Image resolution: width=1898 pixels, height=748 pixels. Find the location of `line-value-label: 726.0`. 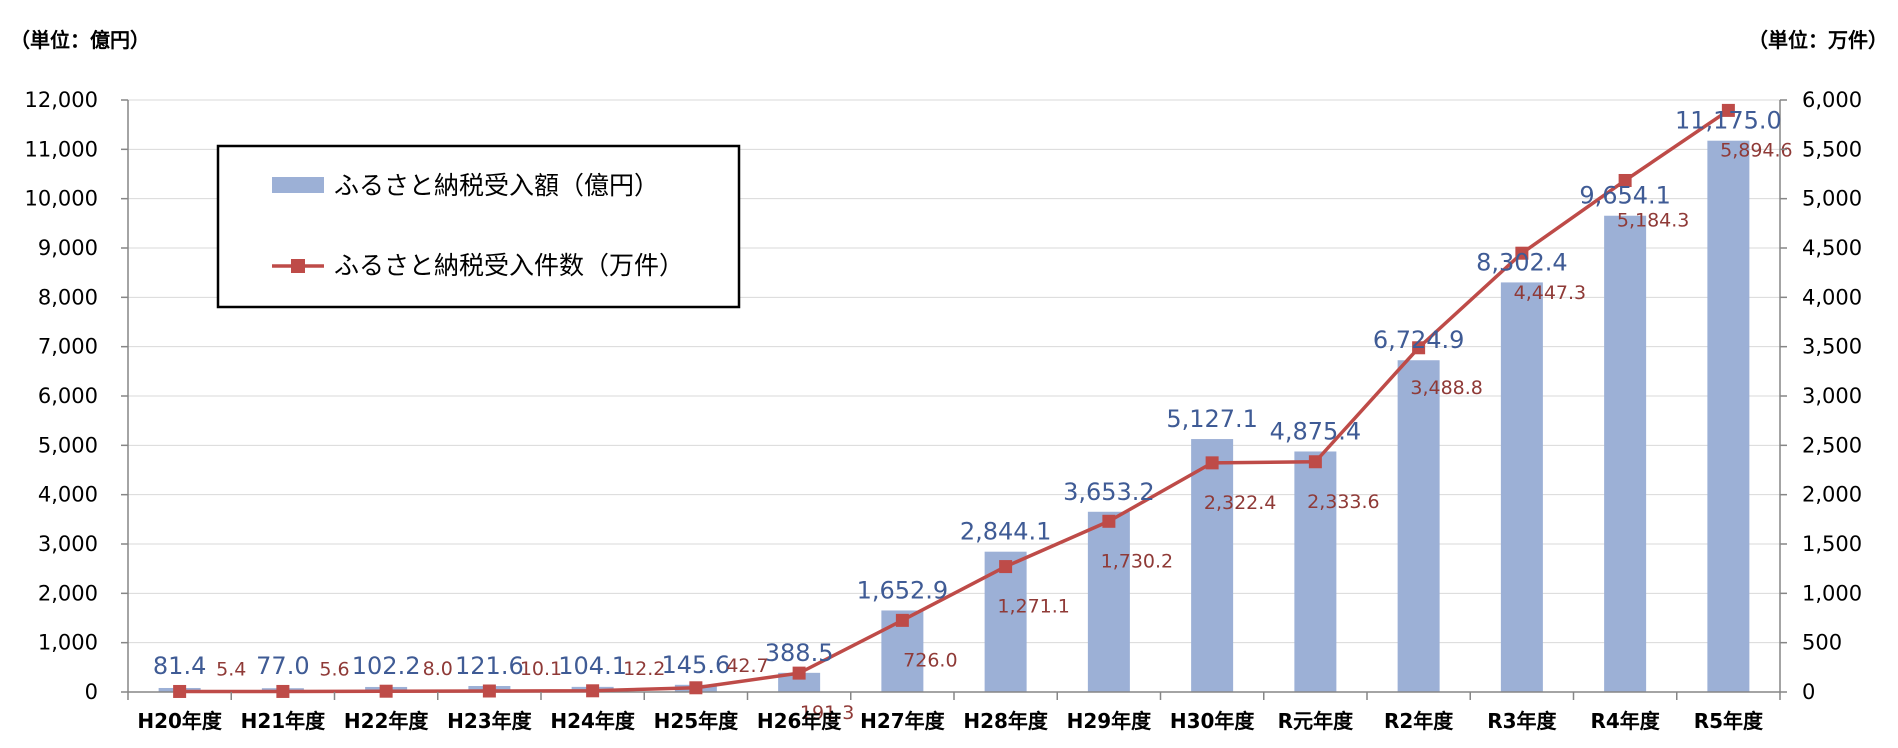

line-value-label: 726.0 is located at coordinates (930, 660).